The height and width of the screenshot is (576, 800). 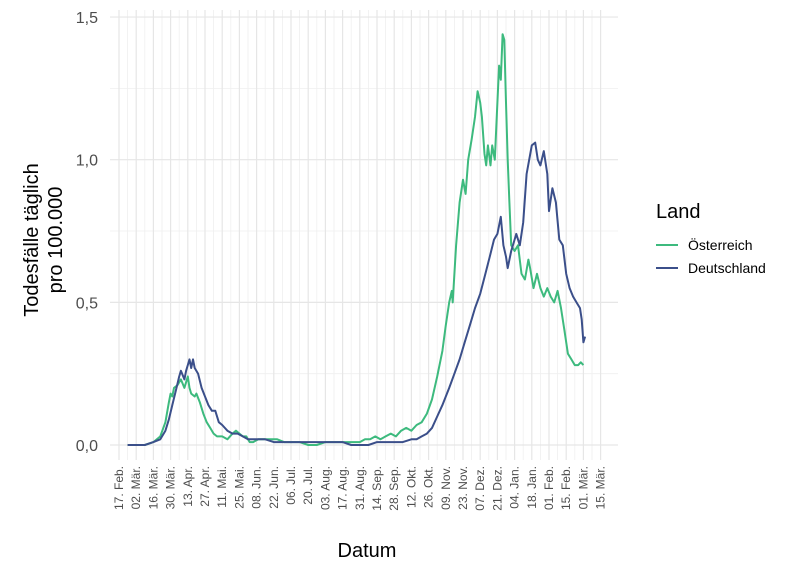 I want to click on y-tick-label: 0,0, so click(x=87, y=446).